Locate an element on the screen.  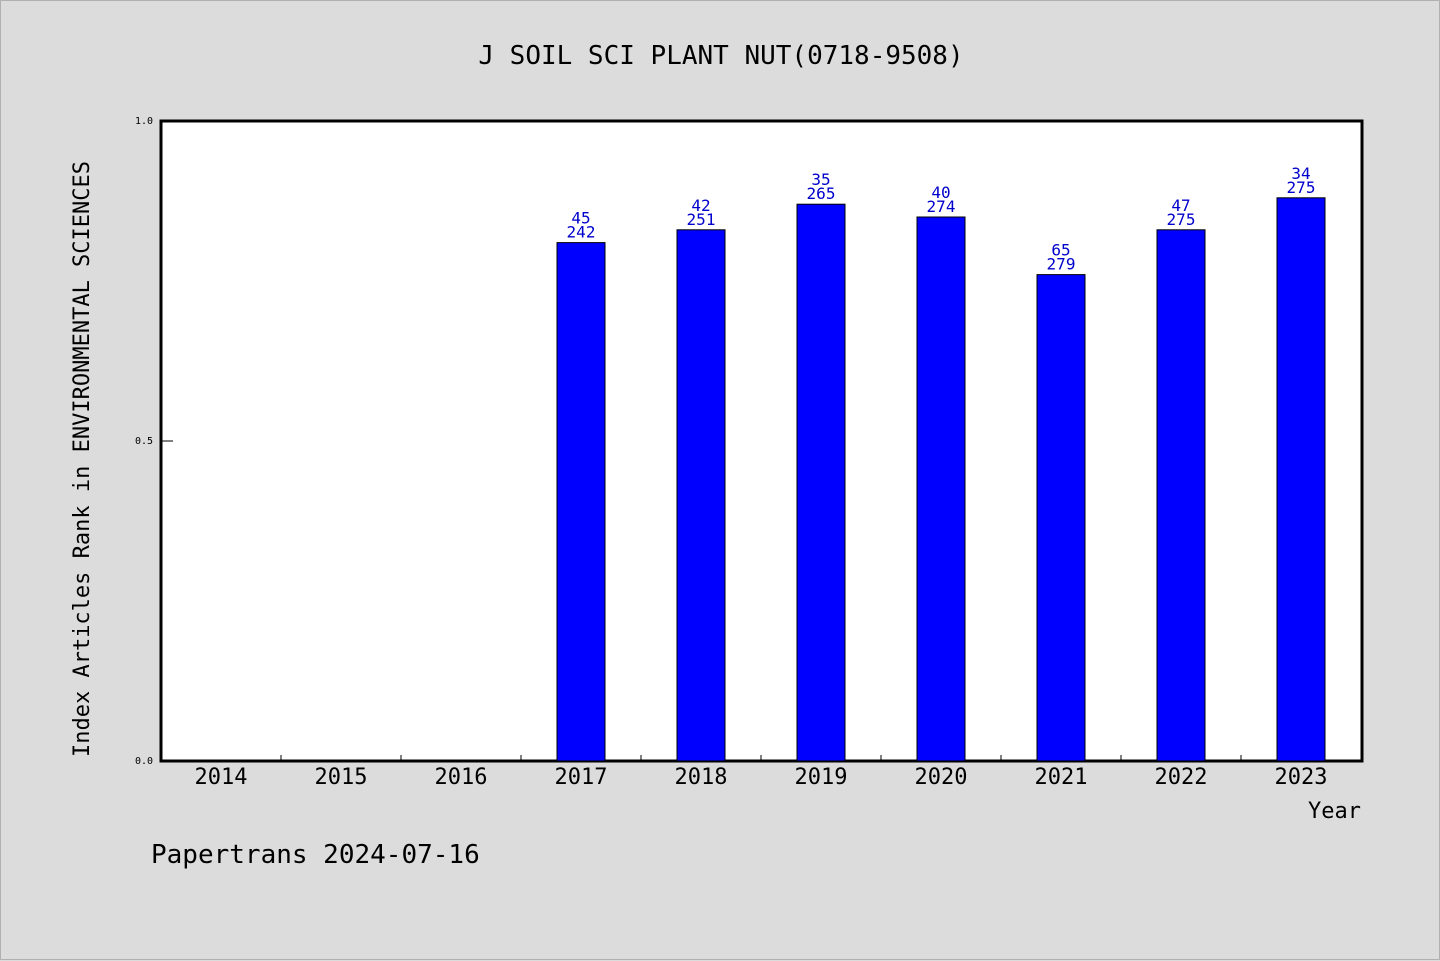
bar-rank-label: 35 is located at coordinates (820, 179).